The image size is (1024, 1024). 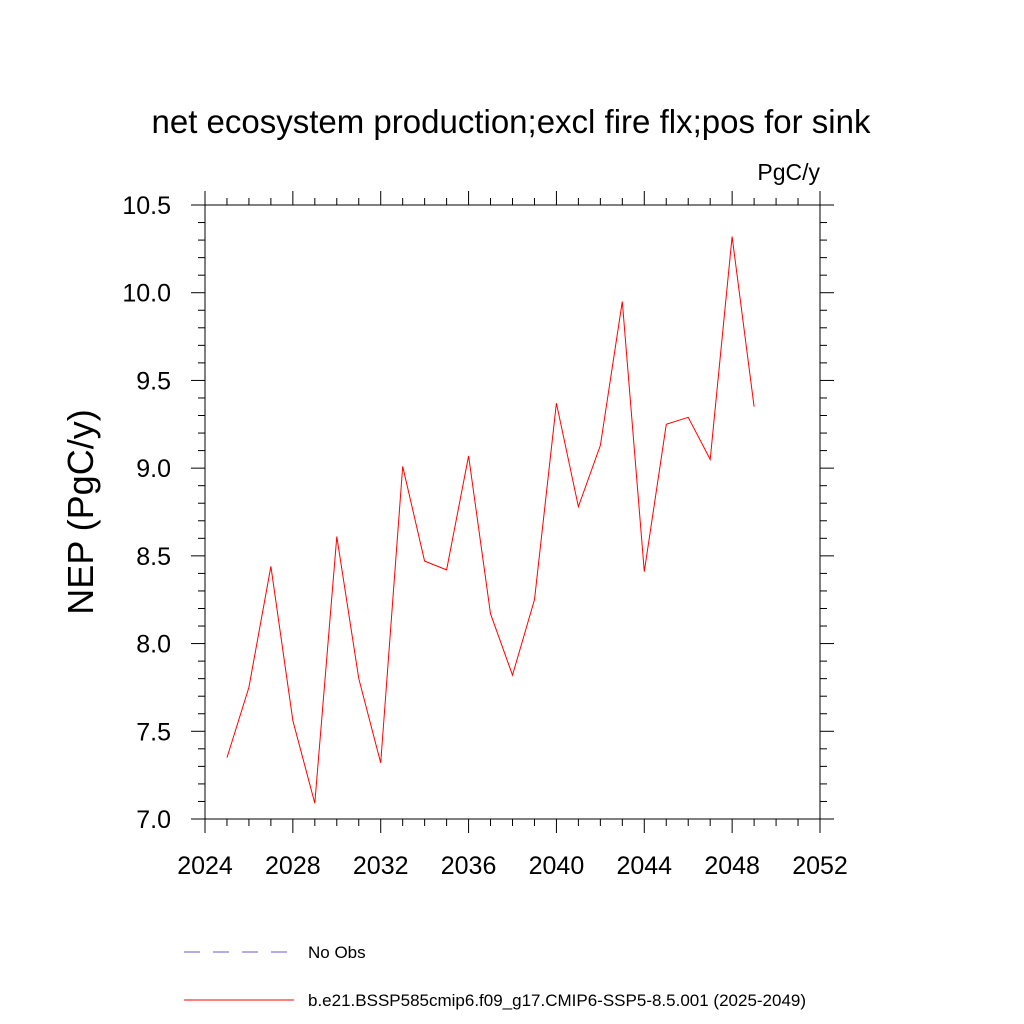 I want to click on x-tick-labels: 2024 2028 2032 2036 2040 2044 2048 2052, so click(x=512, y=866).